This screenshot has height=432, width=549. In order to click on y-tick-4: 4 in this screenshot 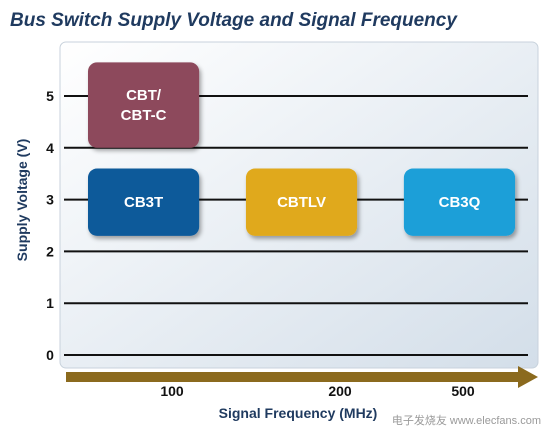, I will do `click(50, 148)`.